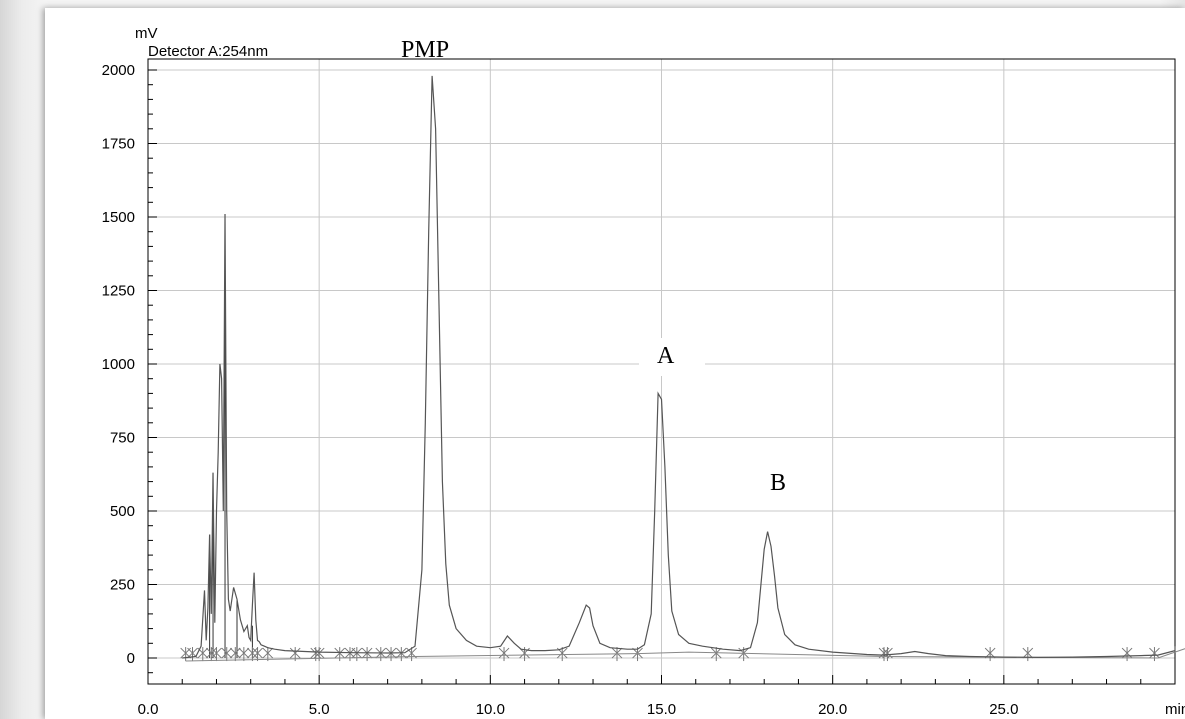 This screenshot has width=1185, height=719. I want to click on x-tick-label: 5.0, so click(319, 709).